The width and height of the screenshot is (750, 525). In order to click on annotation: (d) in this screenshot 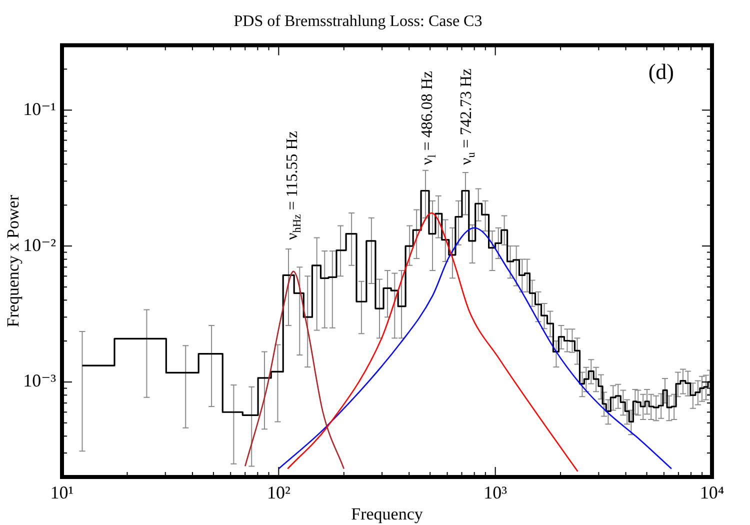, I will do `click(661, 71)`.